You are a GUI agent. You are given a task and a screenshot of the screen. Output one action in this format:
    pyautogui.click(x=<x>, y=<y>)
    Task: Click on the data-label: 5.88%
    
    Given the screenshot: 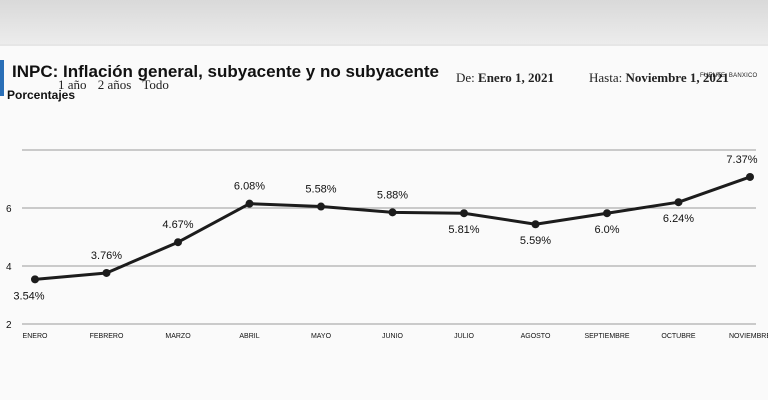 What is the action you would take?
    pyautogui.click(x=392, y=195)
    